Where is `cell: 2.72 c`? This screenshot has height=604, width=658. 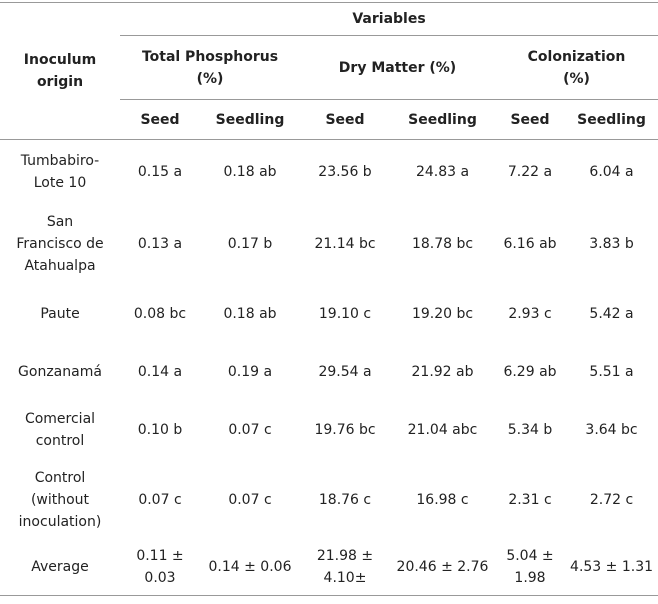
cell: 2.72 c is located at coordinates (611, 499).